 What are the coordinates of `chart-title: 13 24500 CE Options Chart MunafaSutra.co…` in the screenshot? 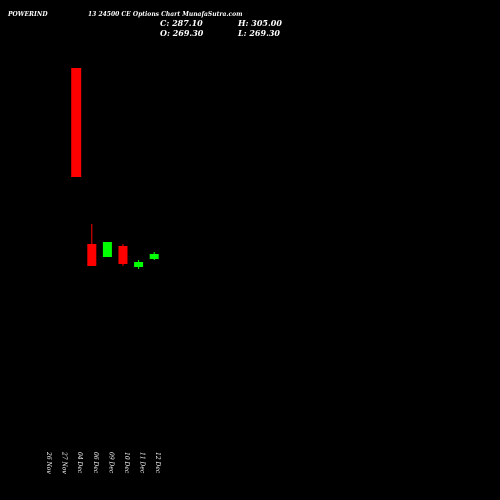 It's located at (165, 14).